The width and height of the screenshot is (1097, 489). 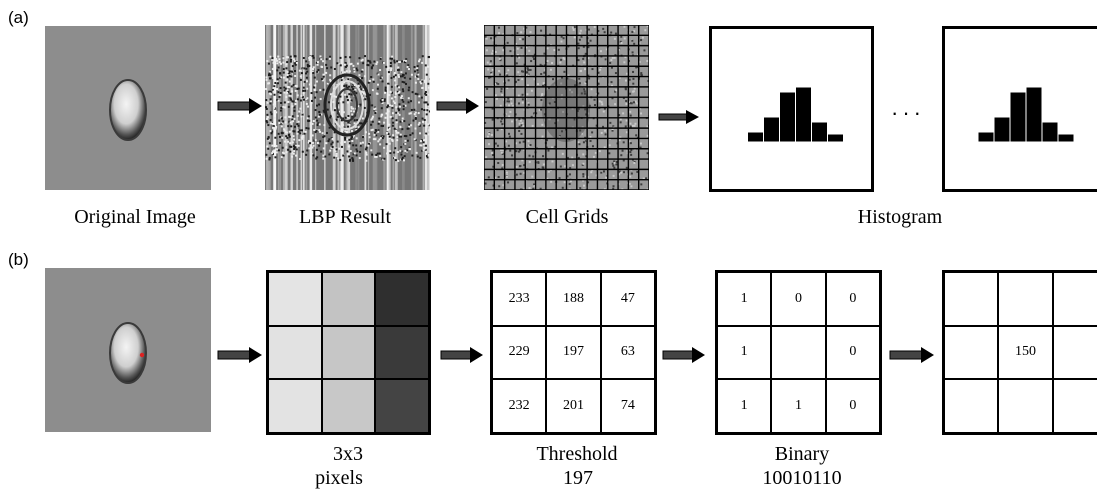 What do you see at coordinates (573, 406) in the screenshot?
I see `value-cell: 201` at bounding box center [573, 406].